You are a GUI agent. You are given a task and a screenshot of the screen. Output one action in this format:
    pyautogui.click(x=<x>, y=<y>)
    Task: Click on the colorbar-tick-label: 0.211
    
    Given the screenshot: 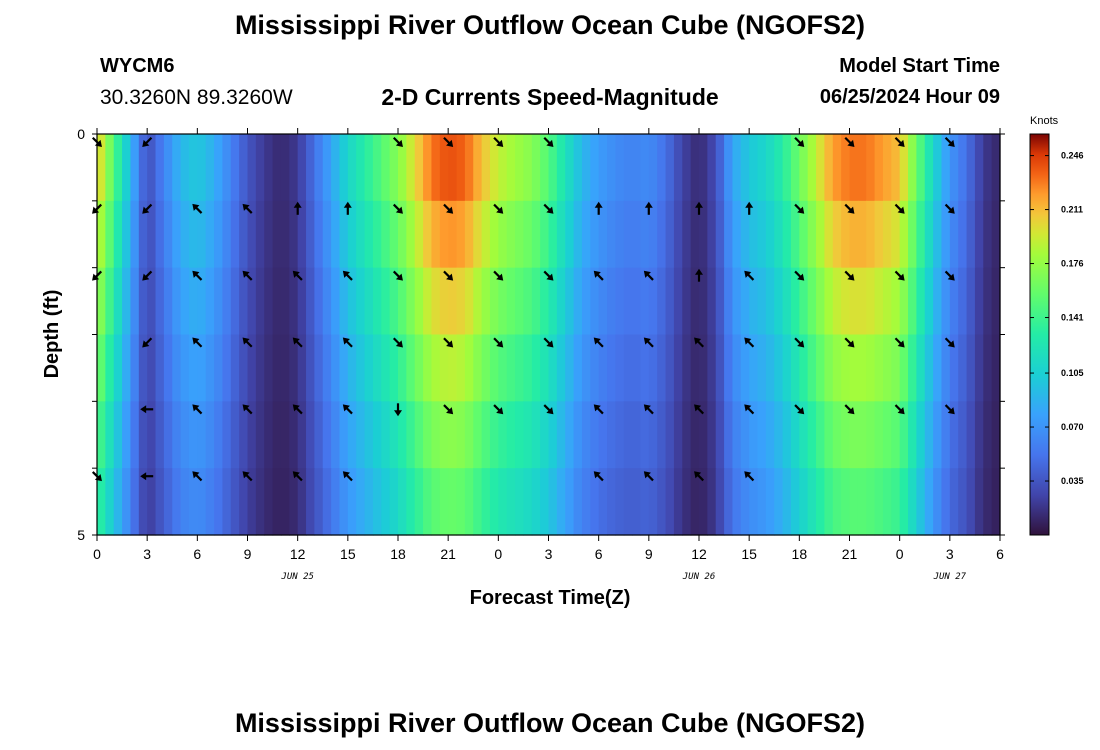 What is the action you would take?
    pyautogui.click(x=1072, y=210)
    